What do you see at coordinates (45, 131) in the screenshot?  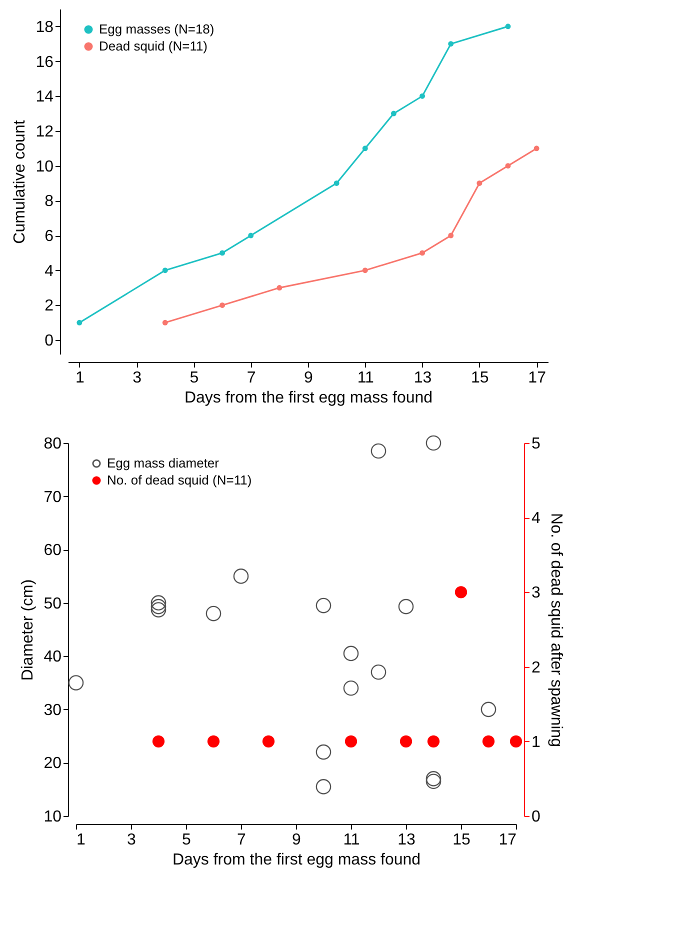 I see `y-tick-label: 12` at bounding box center [45, 131].